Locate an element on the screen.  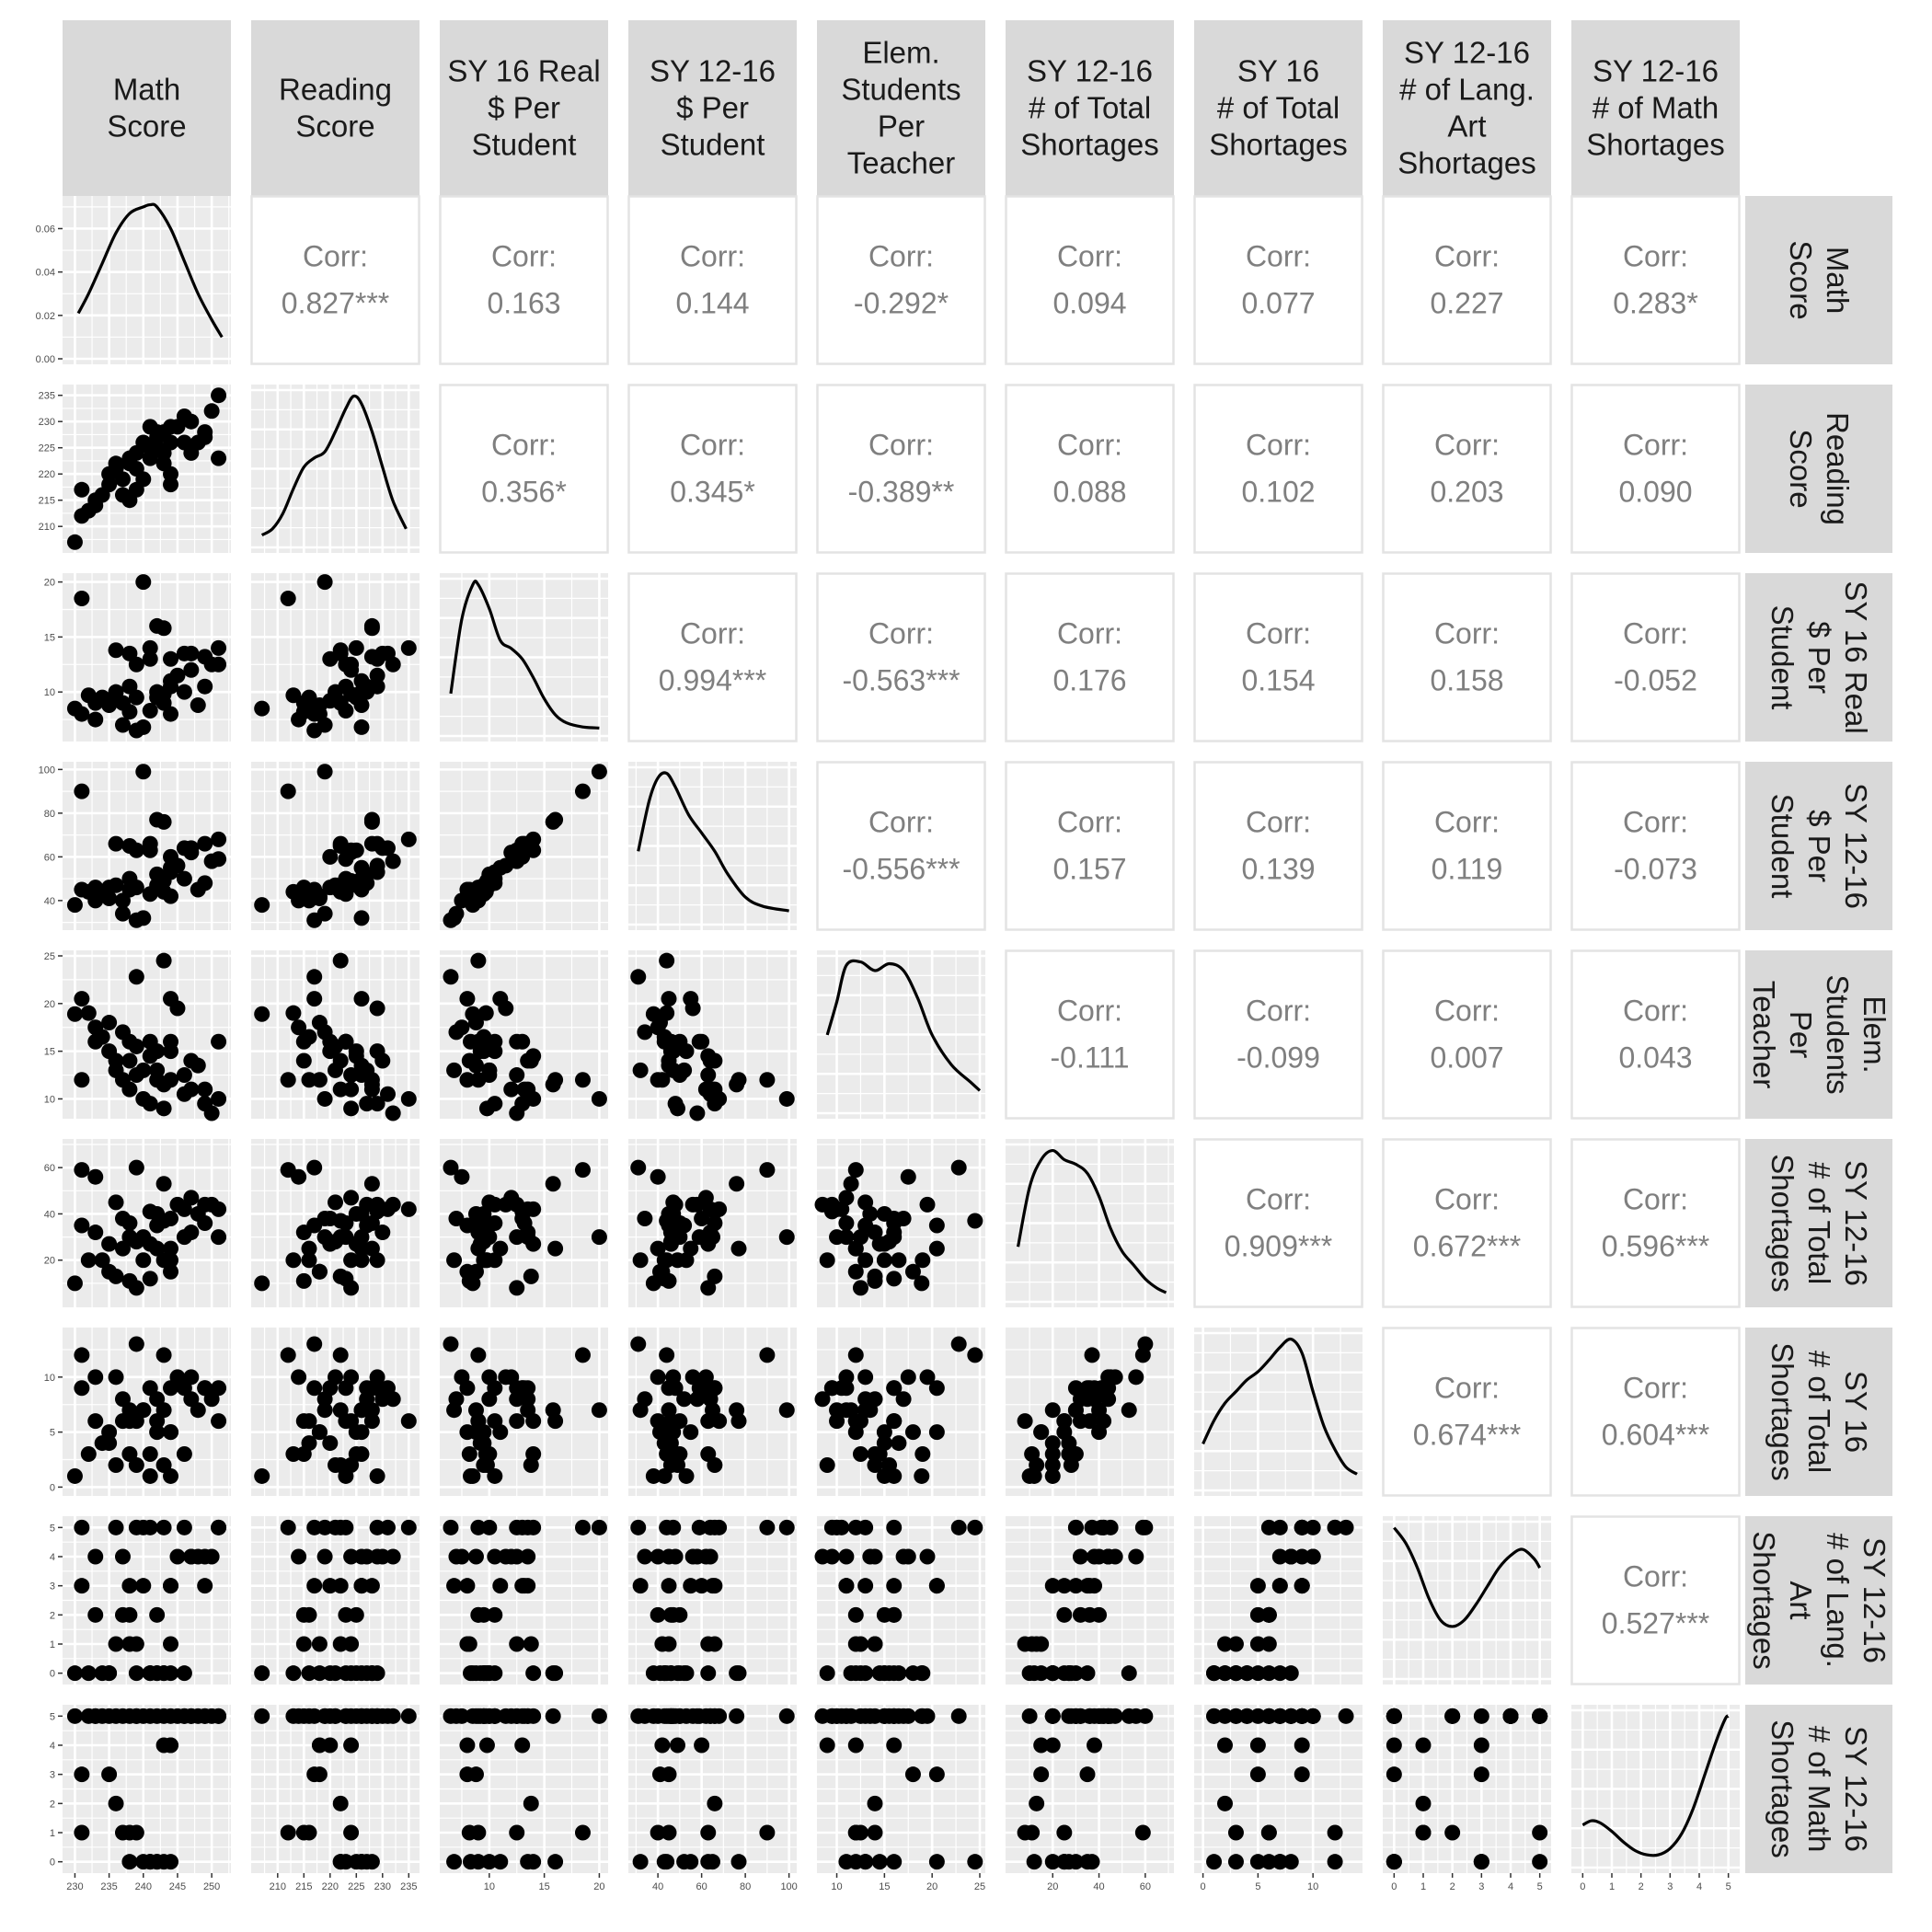
corr-value: 0.157 is located at coordinates (1089, 869).